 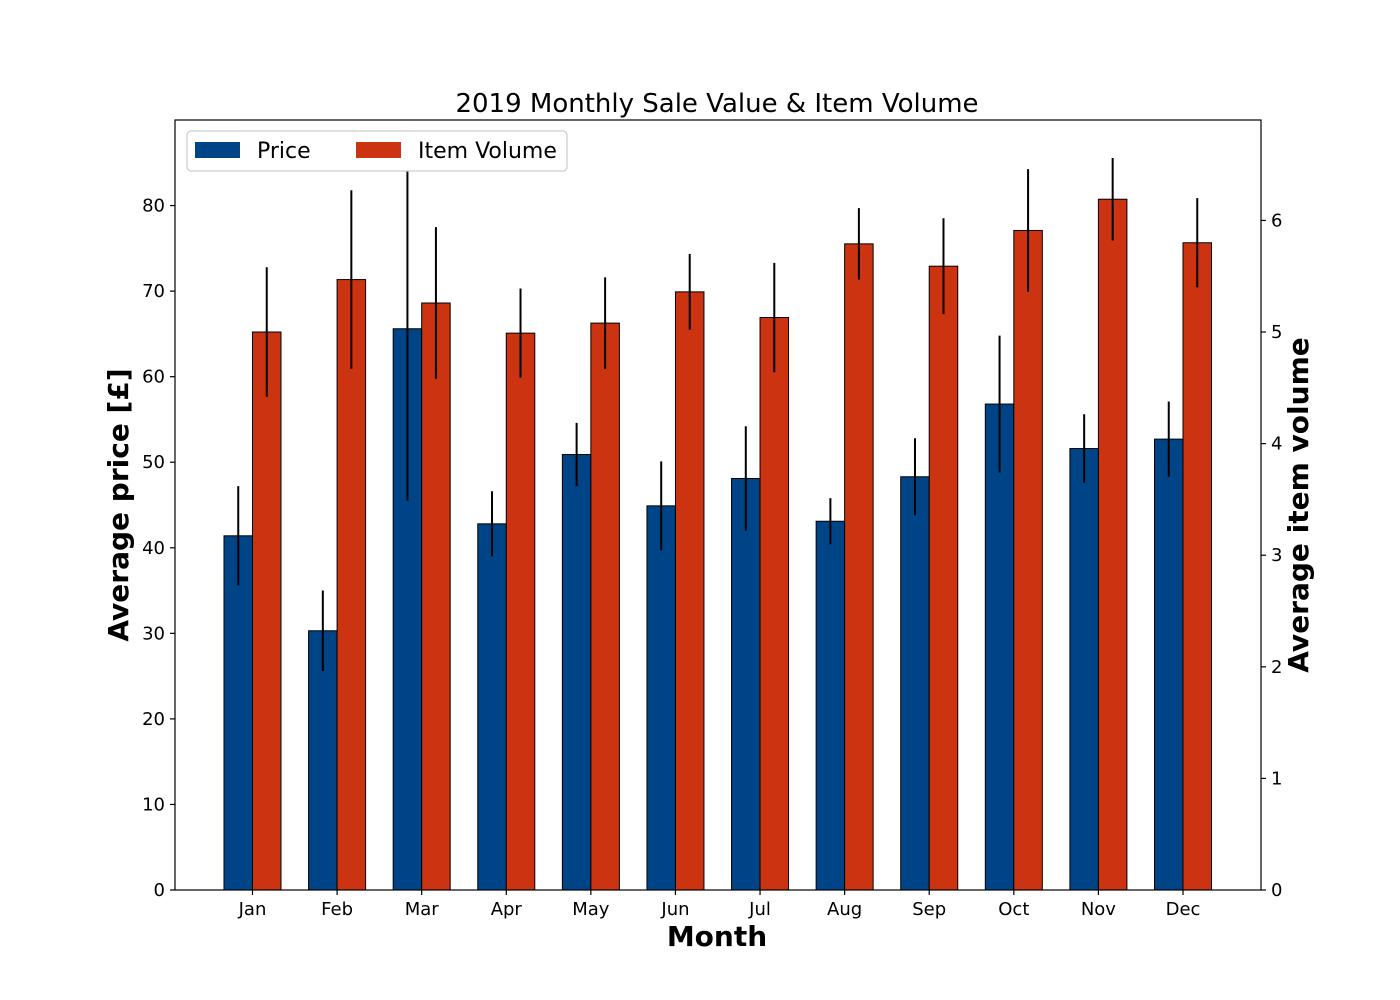 I want to click on y-left-tick-label: 20, so click(x=153, y=719).